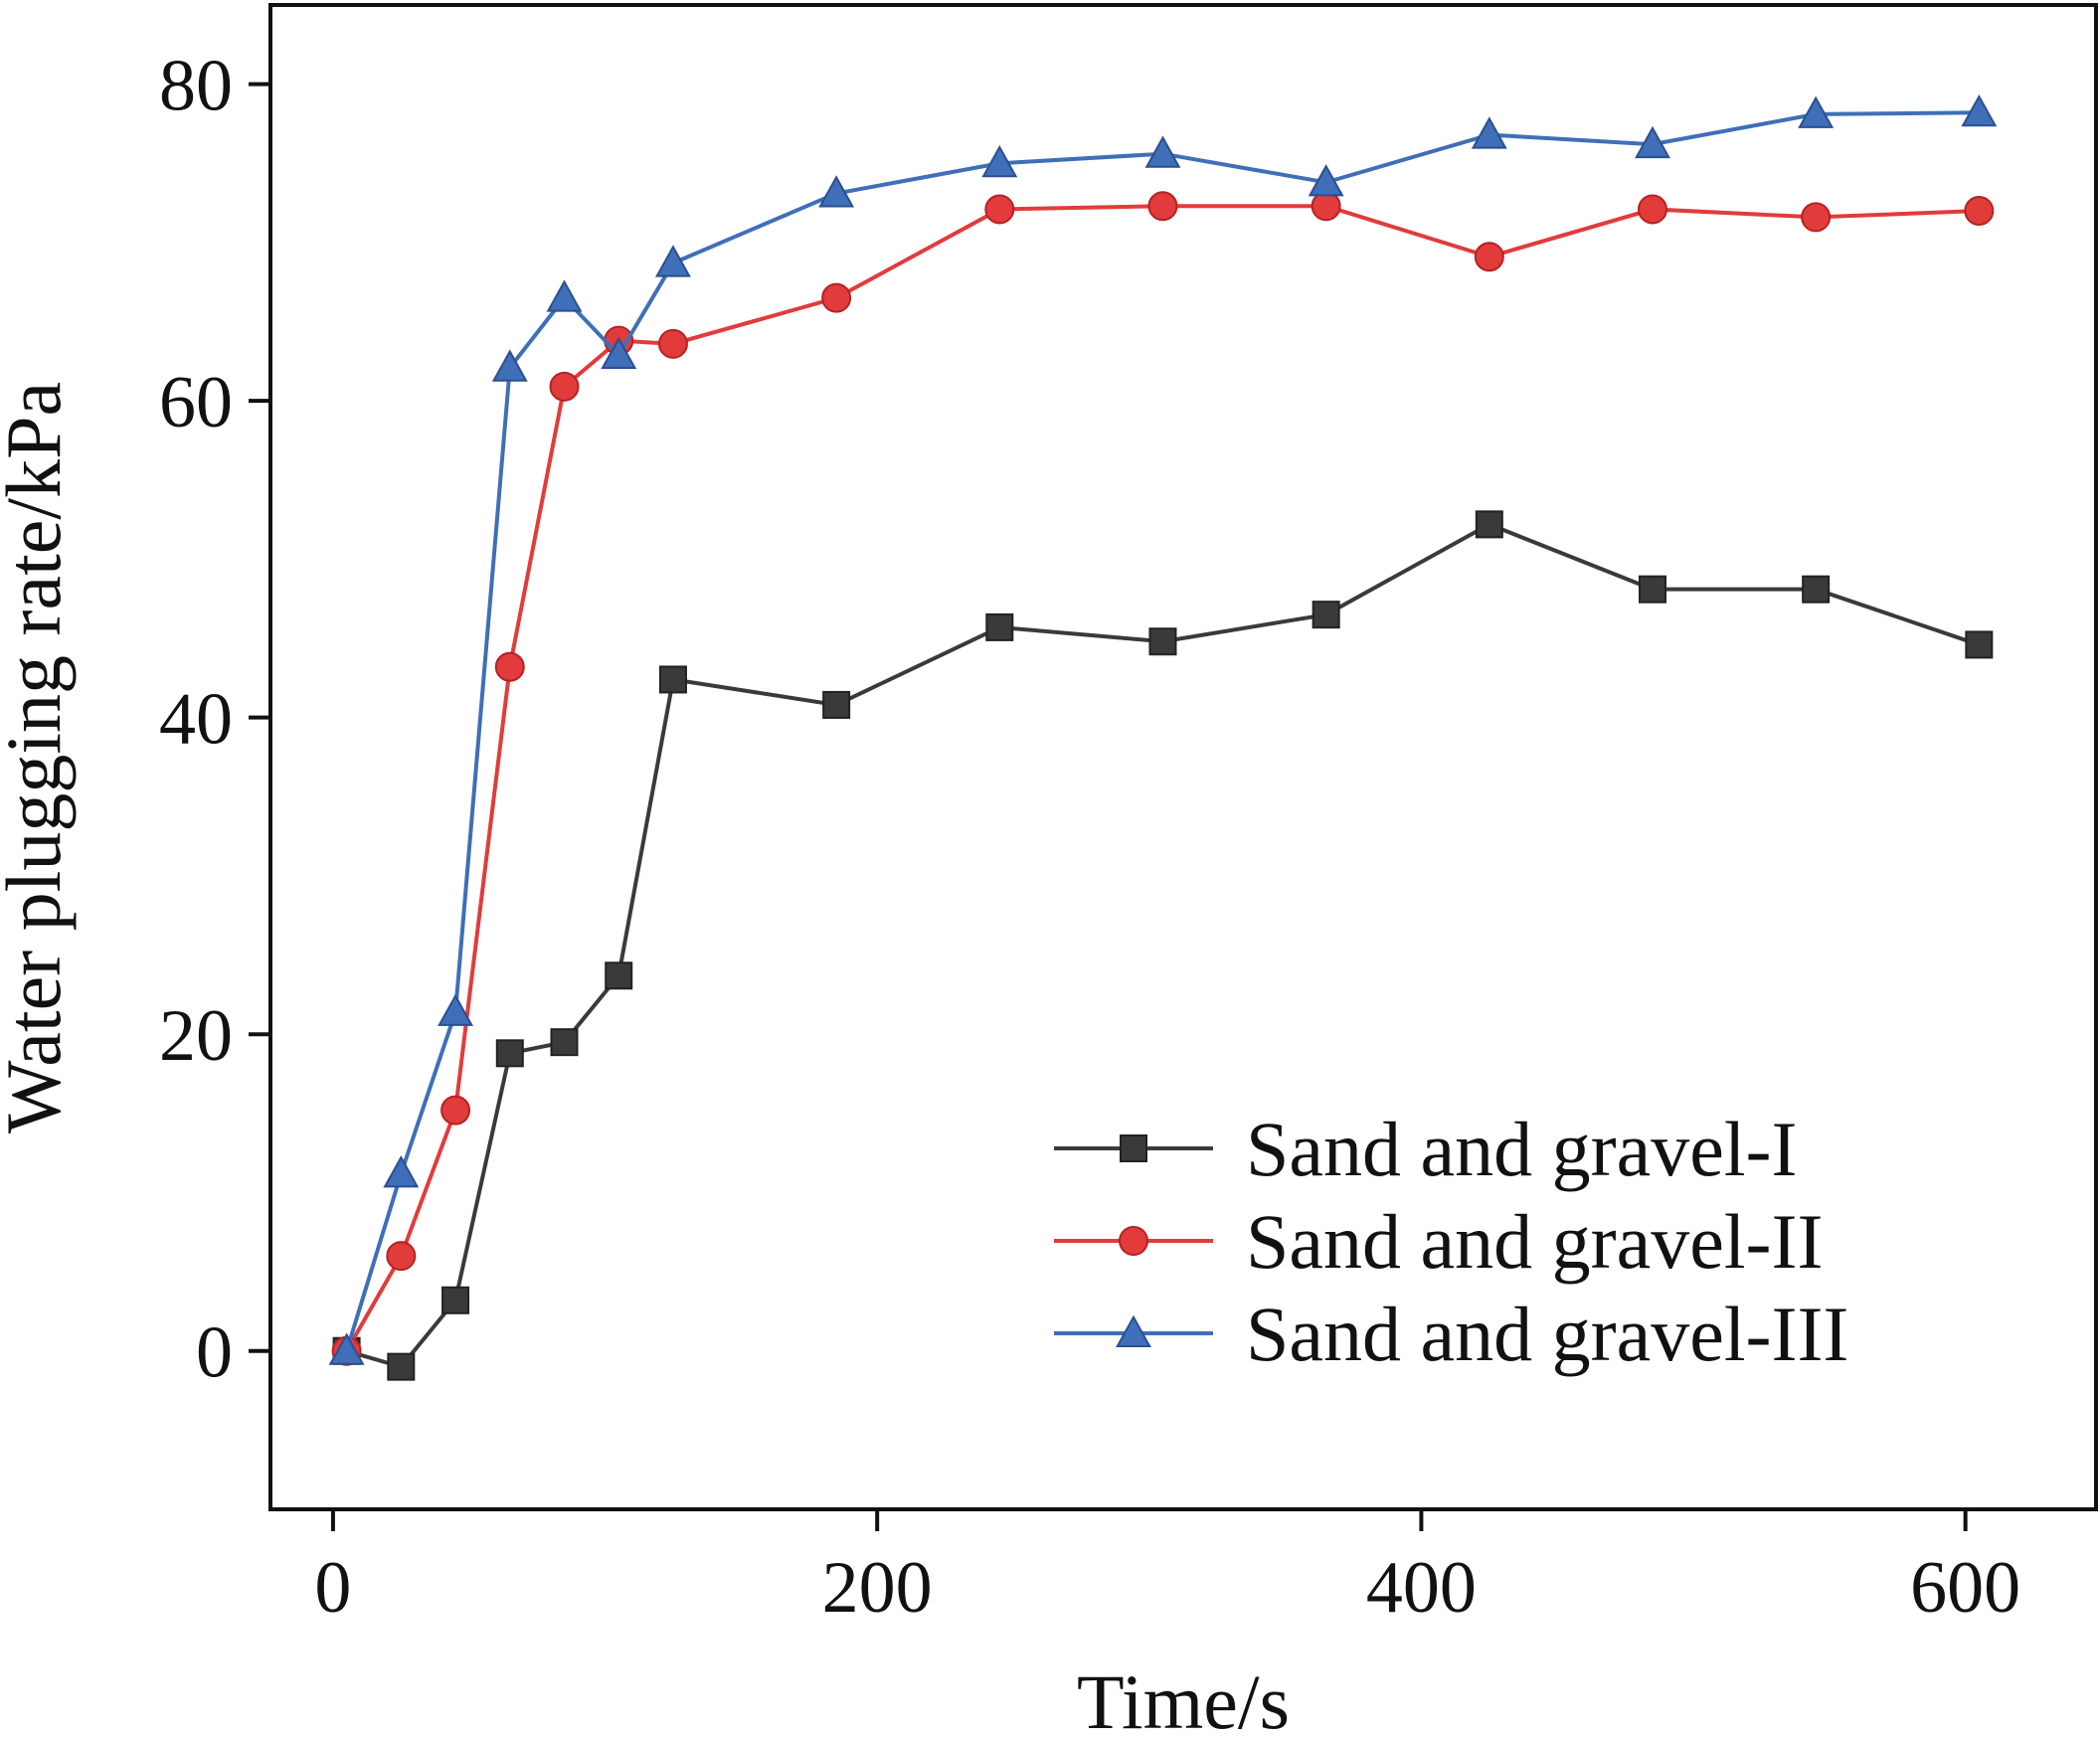 Image resolution: width=2100 pixels, height=1738 pixels. Describe the element at coordinates (1965, 1588) in the screenshot. I see `x-tick-label: 600` at that location.